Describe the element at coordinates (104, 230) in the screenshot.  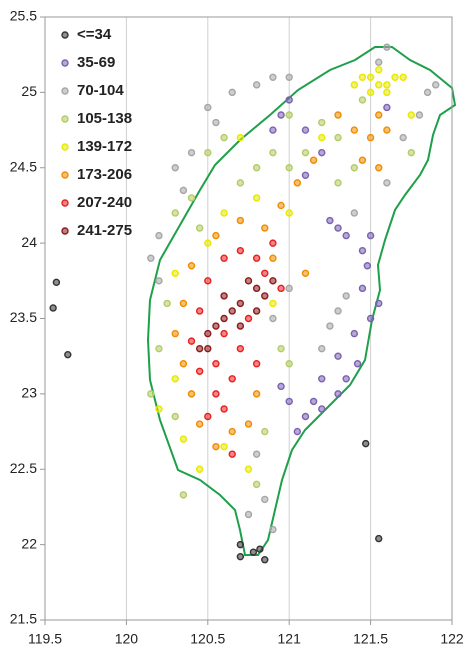
I see `legend-label: 241-275` at that location.